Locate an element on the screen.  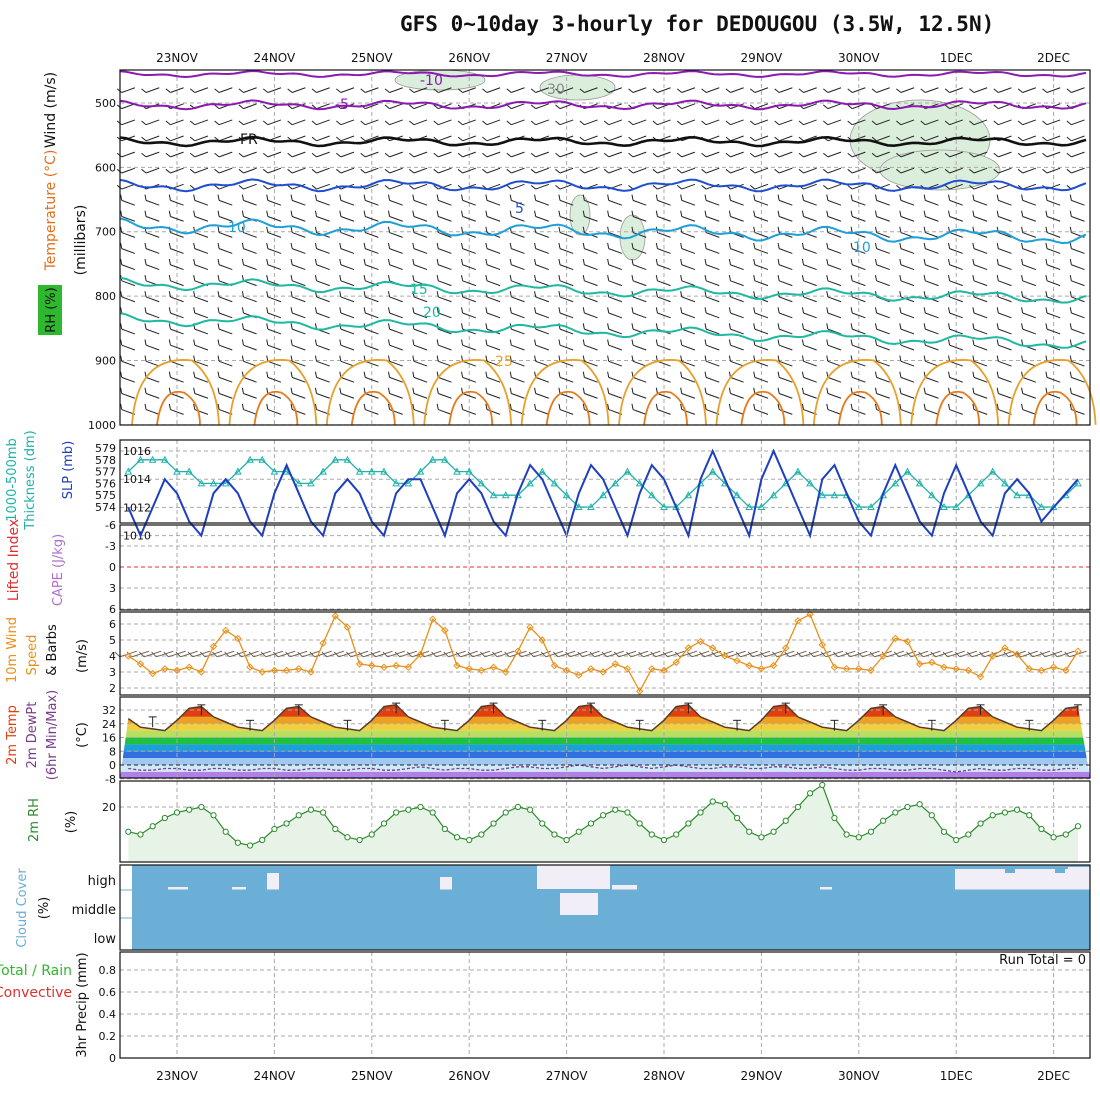
wind10-tick-label: 5 is located at coordinates (112, 640).